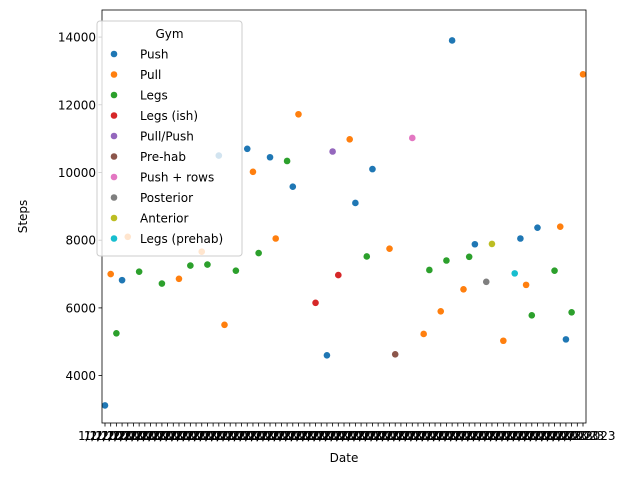 The image size is (640, 484). I want to click on y-tick-label: 6000, so click(80, 308).